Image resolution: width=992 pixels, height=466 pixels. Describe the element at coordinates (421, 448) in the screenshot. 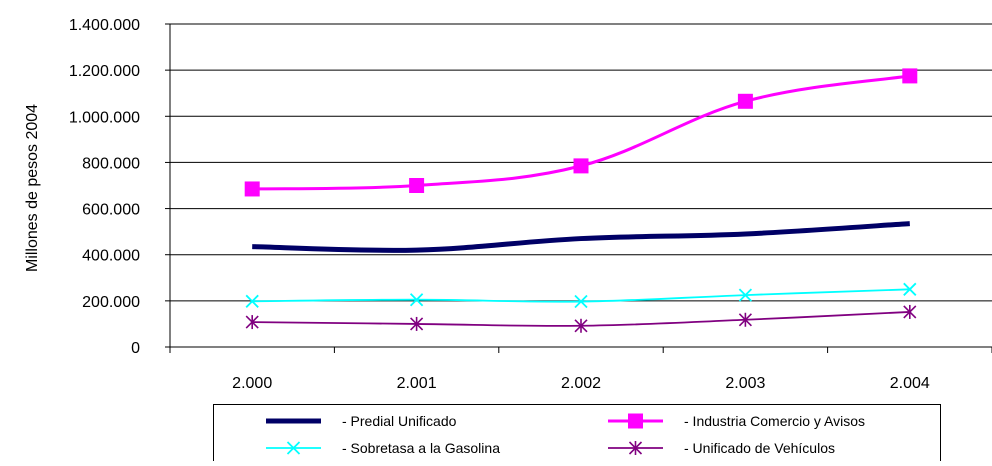

I see `legend-label: - Sobretasa a la Gasolina` at that location.